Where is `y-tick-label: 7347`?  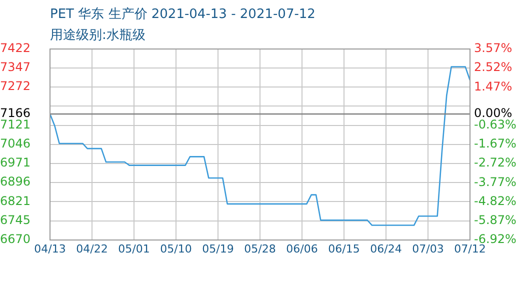 y-tick-label: 7347 is located at coordinates (15, 67).